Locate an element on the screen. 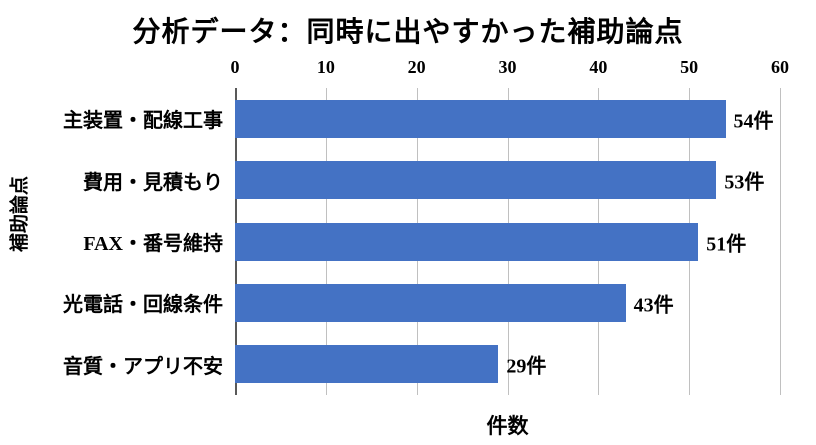 The height and width of the screenshot is (445, 816). chart-title: 分析データ：同時に出やすかった補助論点 is located at coordinates (408, 32).